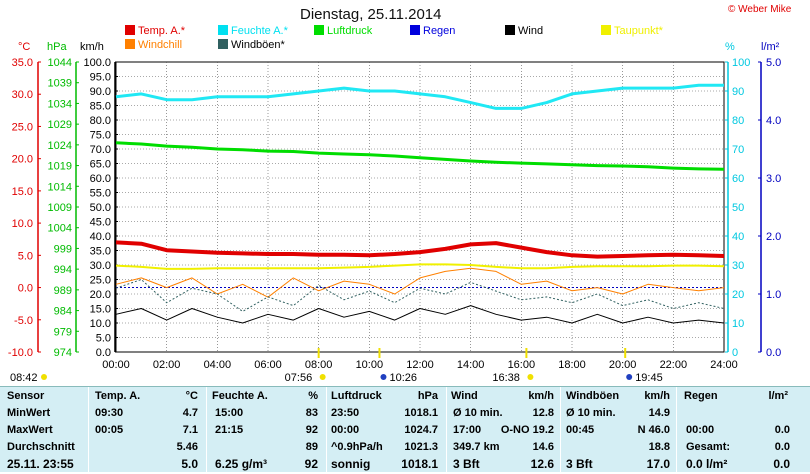 The width and height of the screenshot is (810, 474). What do you see at coordinates (100, 223) in the screenshot?
I see `wind-tick-label: 45.0` at bounding box center [100, 223].